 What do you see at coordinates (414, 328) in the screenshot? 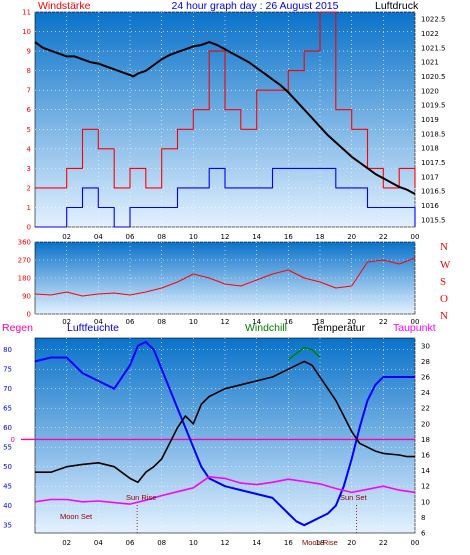
I see `legend-taupunkt: Taupunkt` at bounding box center [414, 328].